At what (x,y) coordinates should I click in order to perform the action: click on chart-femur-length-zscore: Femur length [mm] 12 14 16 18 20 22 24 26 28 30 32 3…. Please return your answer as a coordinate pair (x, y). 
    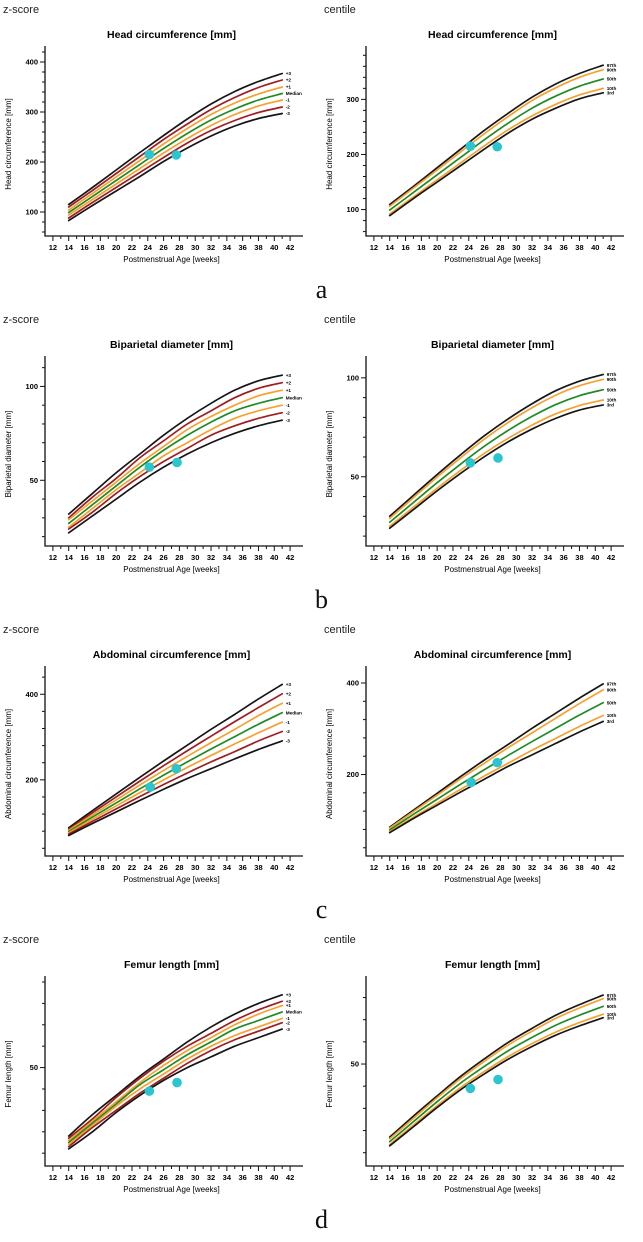
    Looking at the image, I should click on (160, 1078).